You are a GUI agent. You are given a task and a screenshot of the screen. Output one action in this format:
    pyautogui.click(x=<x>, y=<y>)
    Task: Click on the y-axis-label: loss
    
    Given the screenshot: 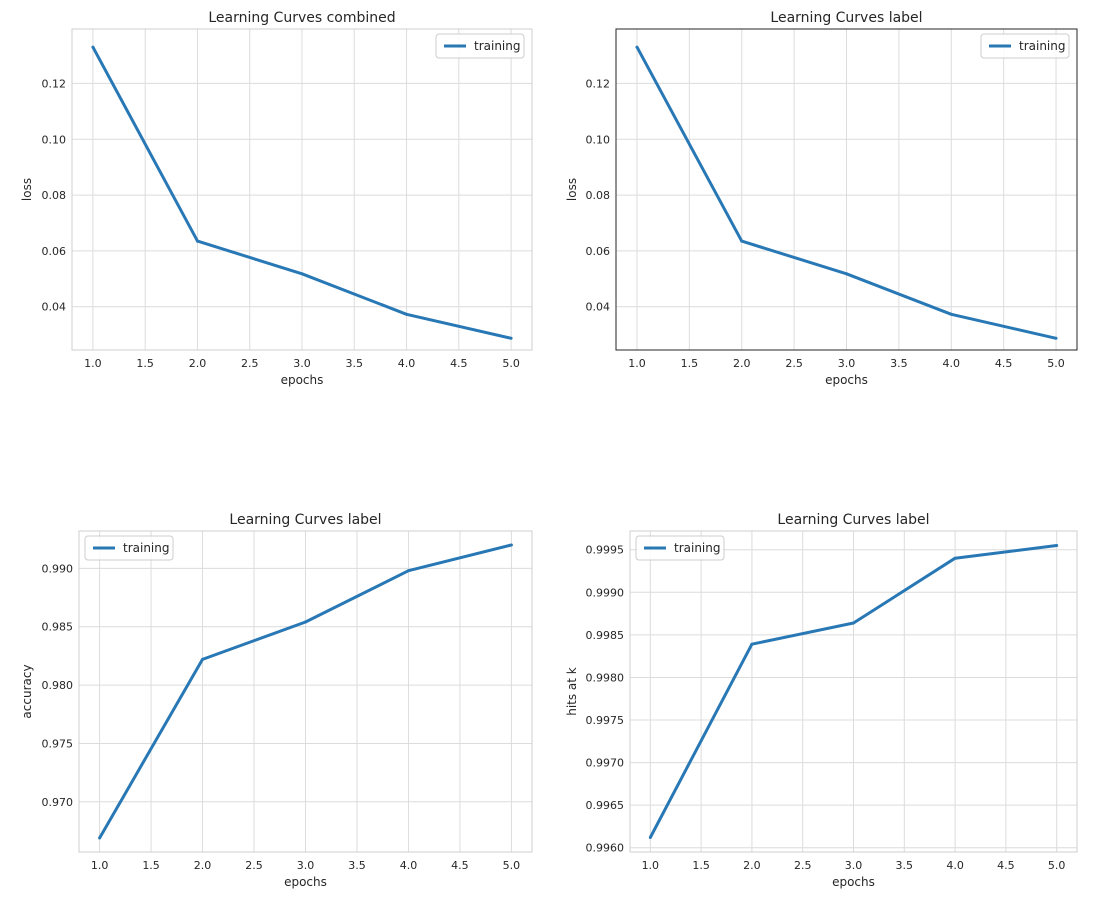 What is the action you would take?
    pyautogui.click(x=27, y=189)
    